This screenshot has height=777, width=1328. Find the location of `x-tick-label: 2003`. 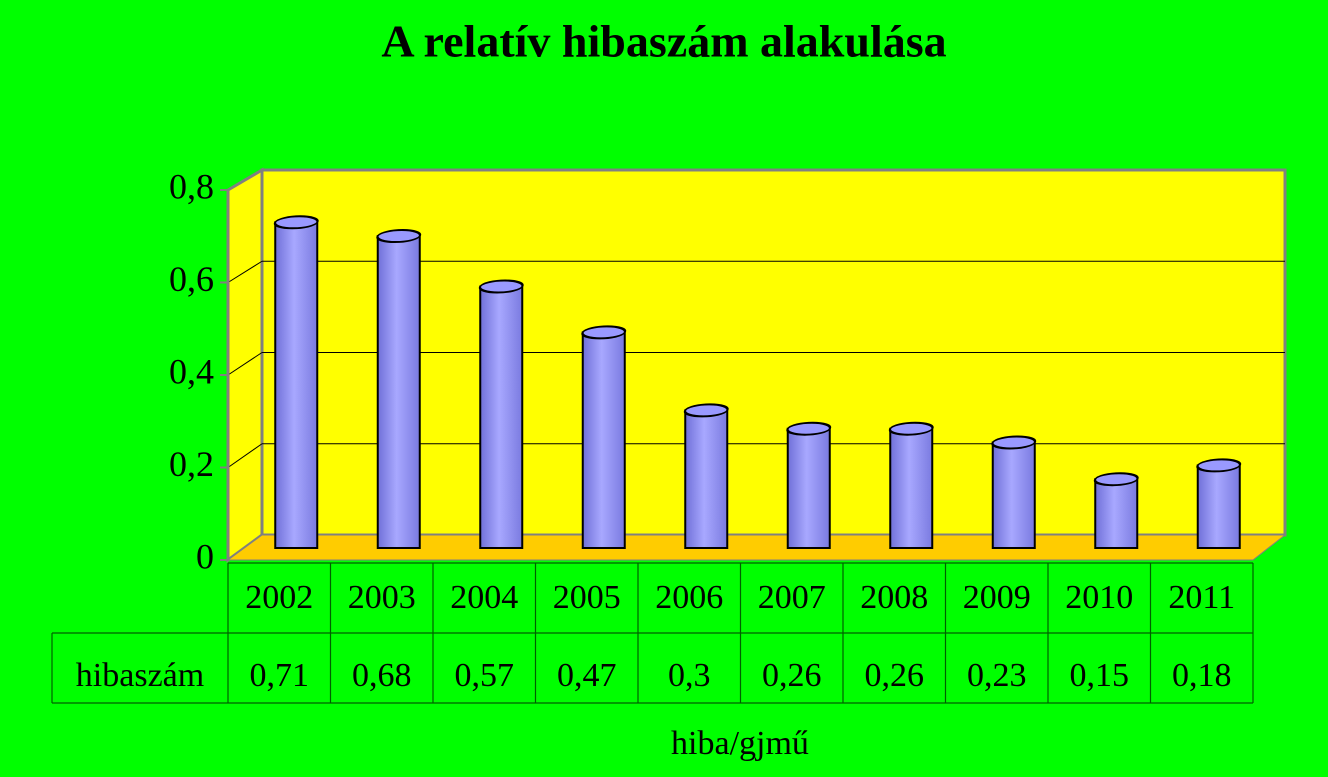

x-tick-label: 2003 is located at coordinates (382, 597).